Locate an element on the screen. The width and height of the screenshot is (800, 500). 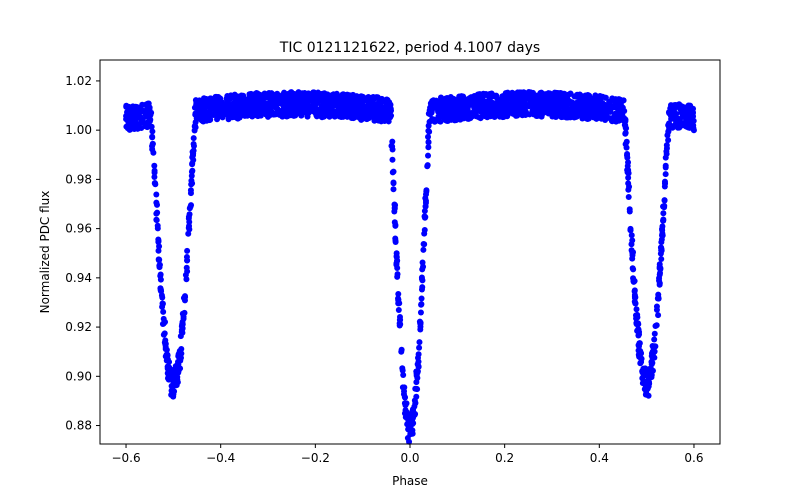
x-tick-label: 0.4 is located at coordinates (599, 458).